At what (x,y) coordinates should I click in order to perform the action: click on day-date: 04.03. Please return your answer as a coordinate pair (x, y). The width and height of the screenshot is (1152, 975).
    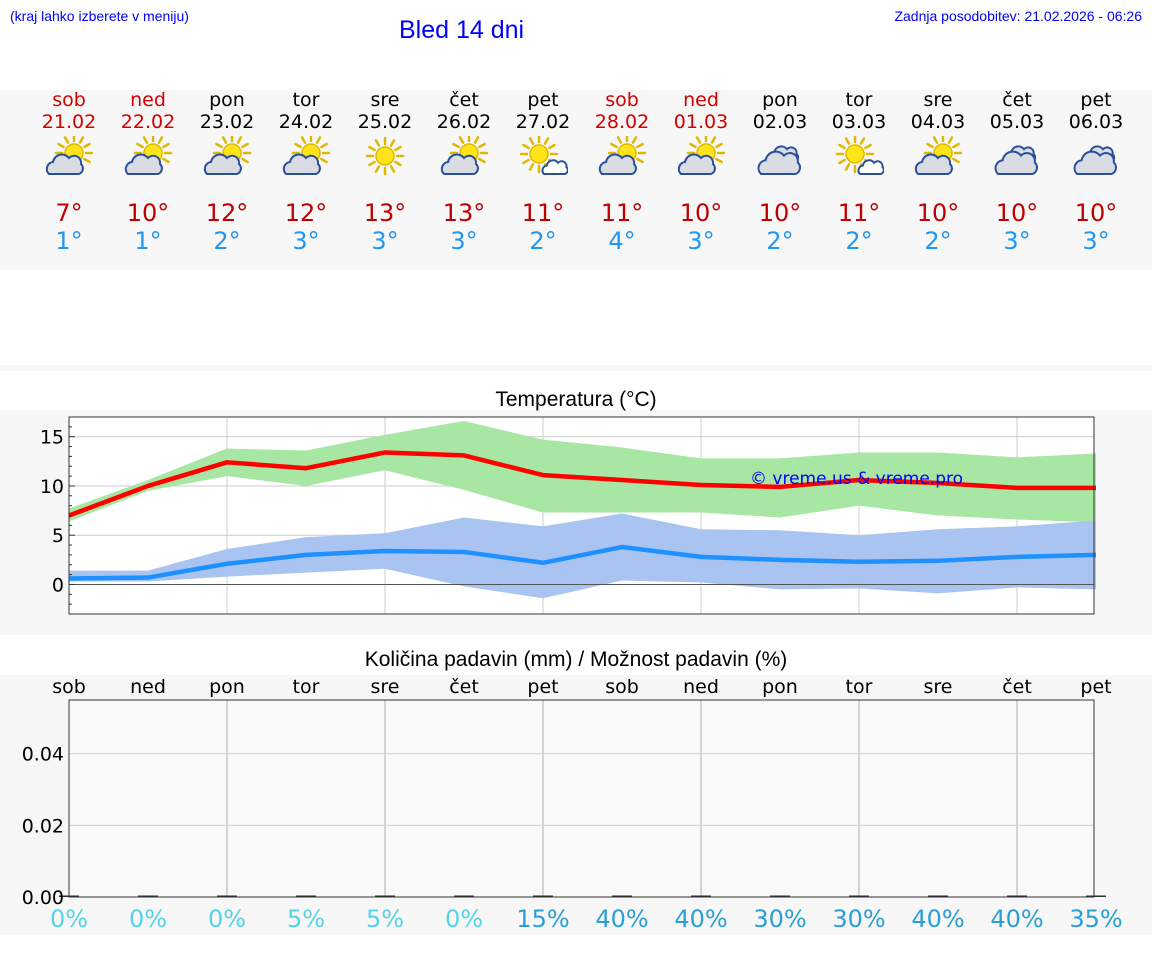
    Looking at the image, I should click on (938, 122).